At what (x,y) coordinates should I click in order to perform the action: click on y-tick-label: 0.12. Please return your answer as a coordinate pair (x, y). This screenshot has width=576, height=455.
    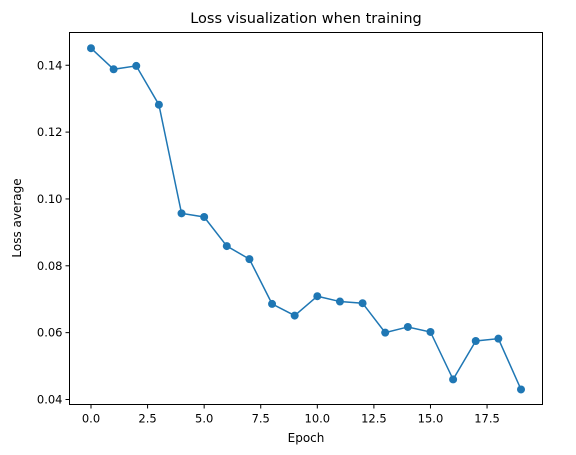
    Looking at the image, I should click on (50, 132).